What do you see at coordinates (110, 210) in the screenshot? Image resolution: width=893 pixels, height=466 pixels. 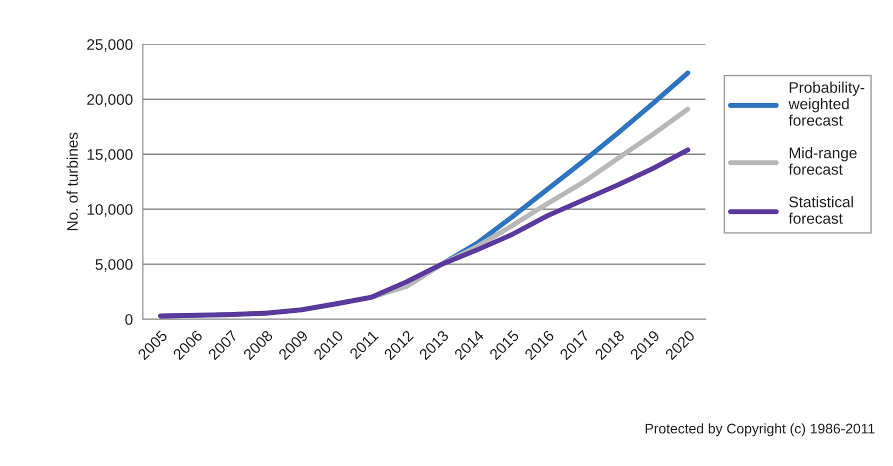 I see `y-tick-label: 10,000` at bounding box center [110, 210].